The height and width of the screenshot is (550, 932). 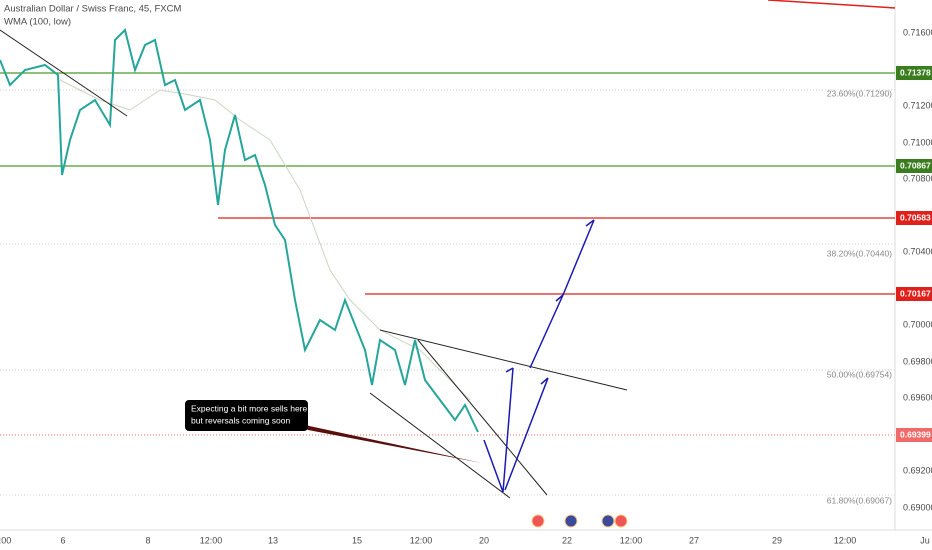 I want to click on price-badge-label: 0.70167, so click(x=915, y=293).